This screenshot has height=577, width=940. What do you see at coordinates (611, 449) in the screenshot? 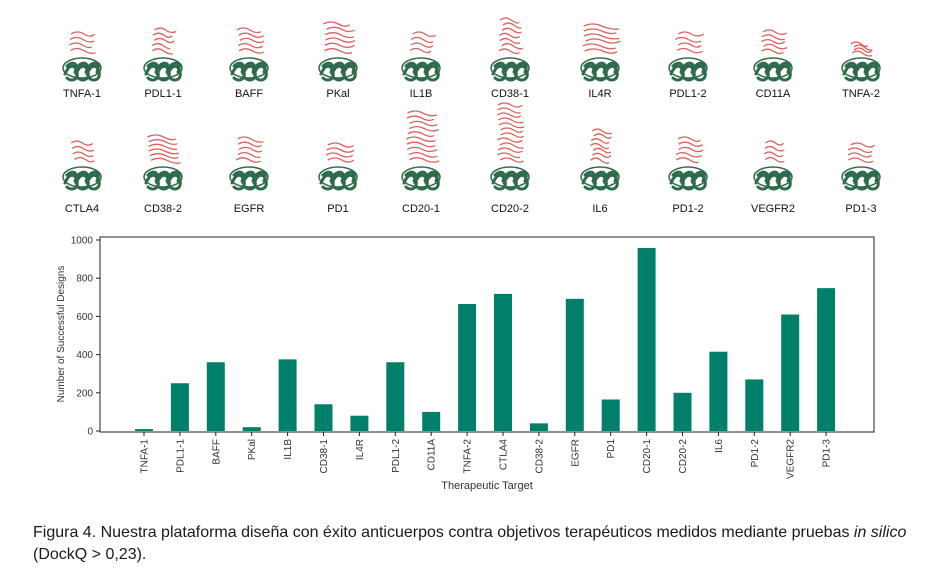
I see `x-tick-label: PD1` at bounding box center [611, 449].